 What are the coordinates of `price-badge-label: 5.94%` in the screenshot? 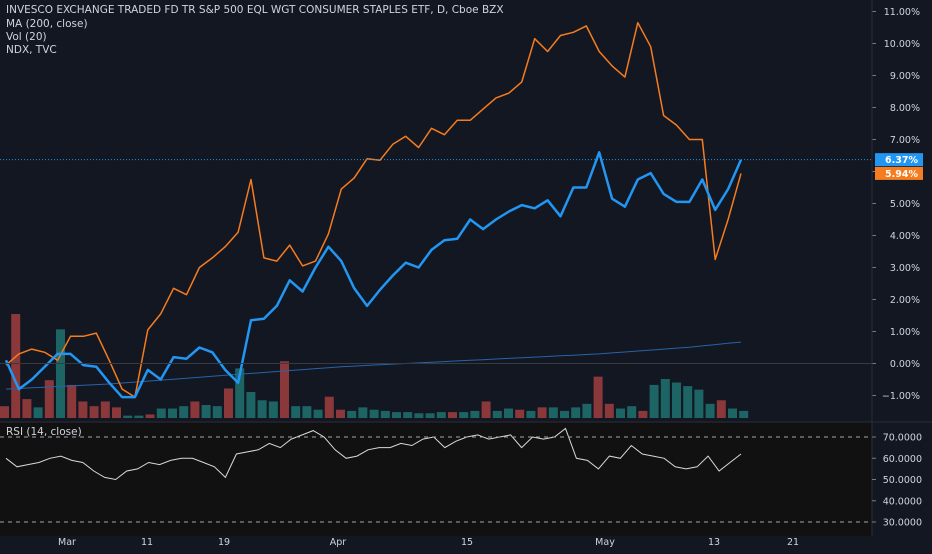 It's located at (901, 174).